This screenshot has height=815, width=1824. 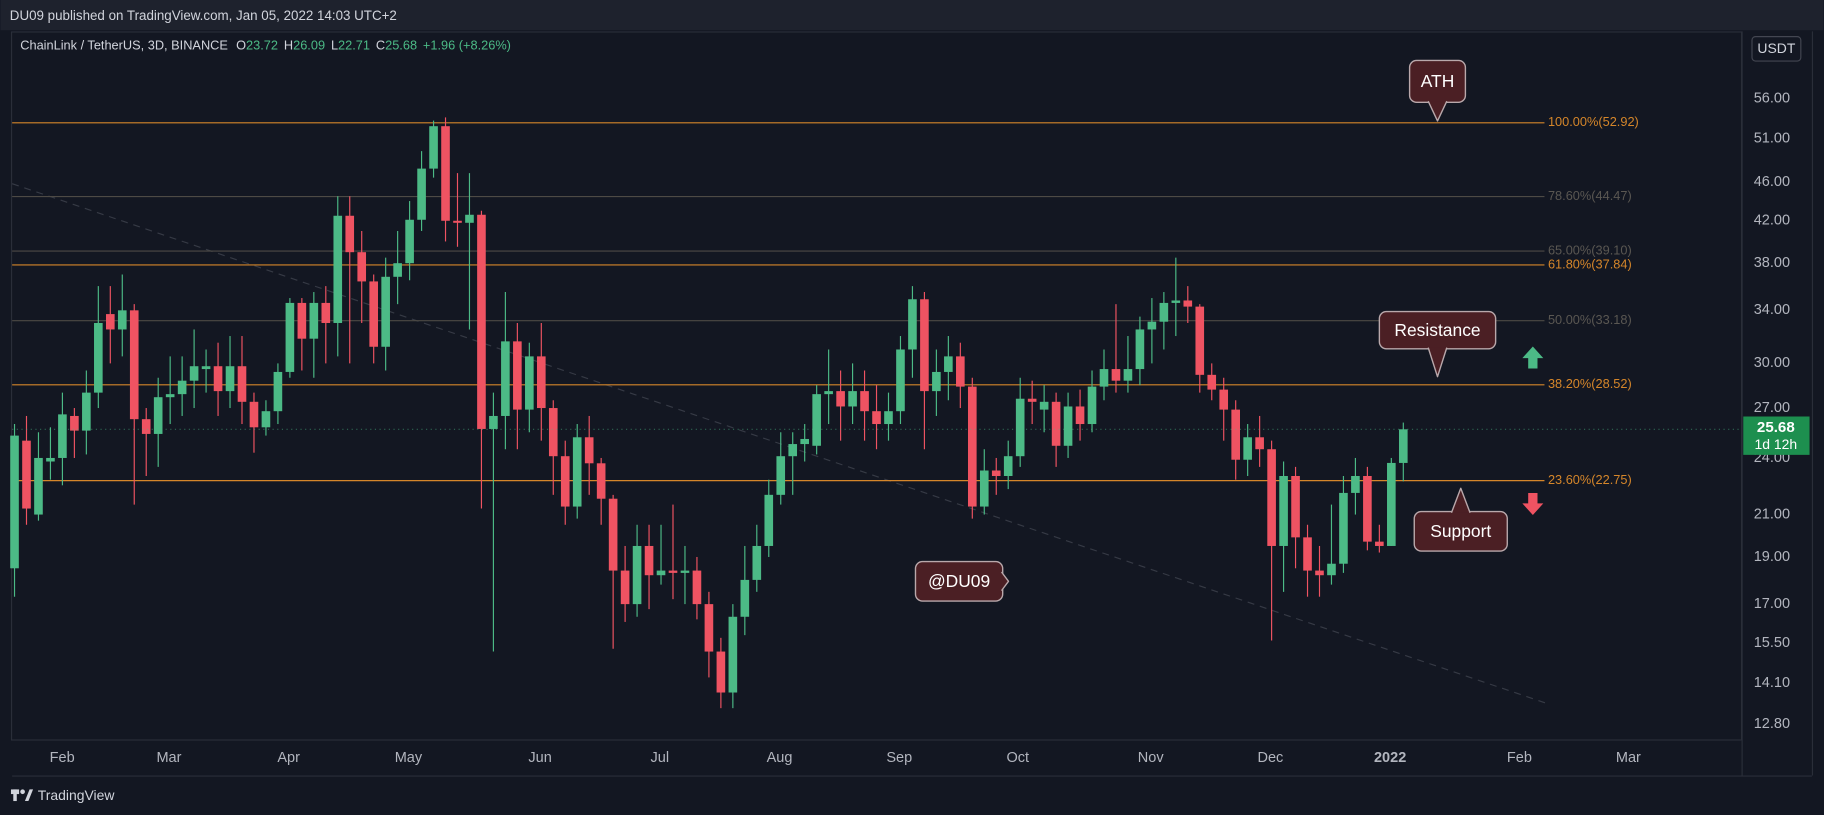 I want to click on x-tick-label: Jun, so click(x=539, y=758).